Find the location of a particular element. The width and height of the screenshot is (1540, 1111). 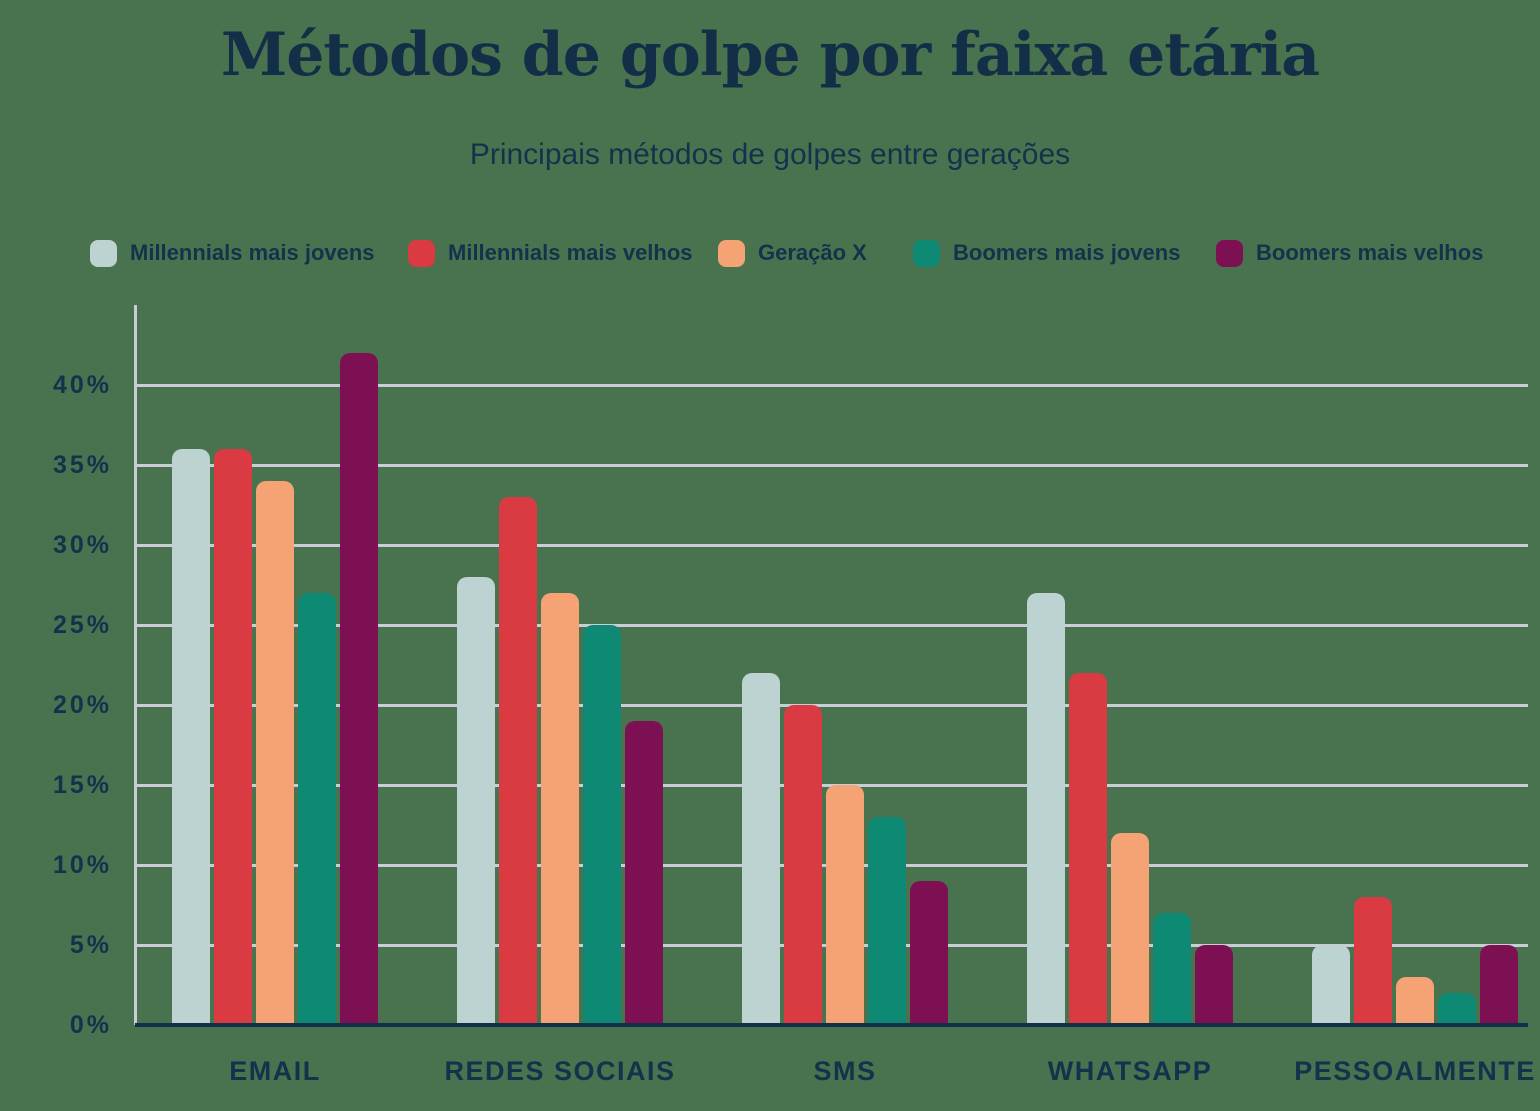

bar-email-millennials-mais-jovens is located at coordinates (191, 737).